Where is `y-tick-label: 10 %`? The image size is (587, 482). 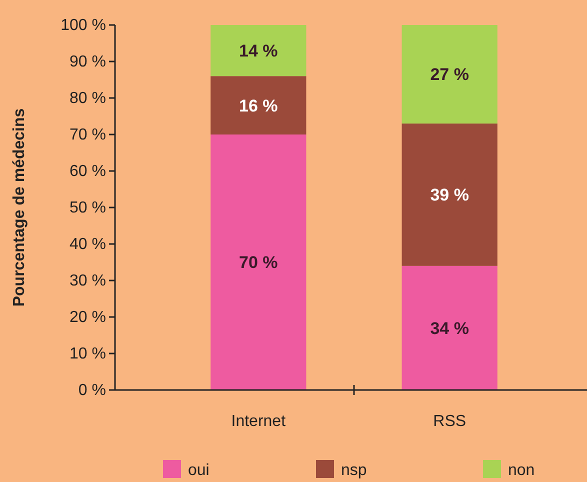 y-tick-label: 10 % is located at coordinates (88, 354).